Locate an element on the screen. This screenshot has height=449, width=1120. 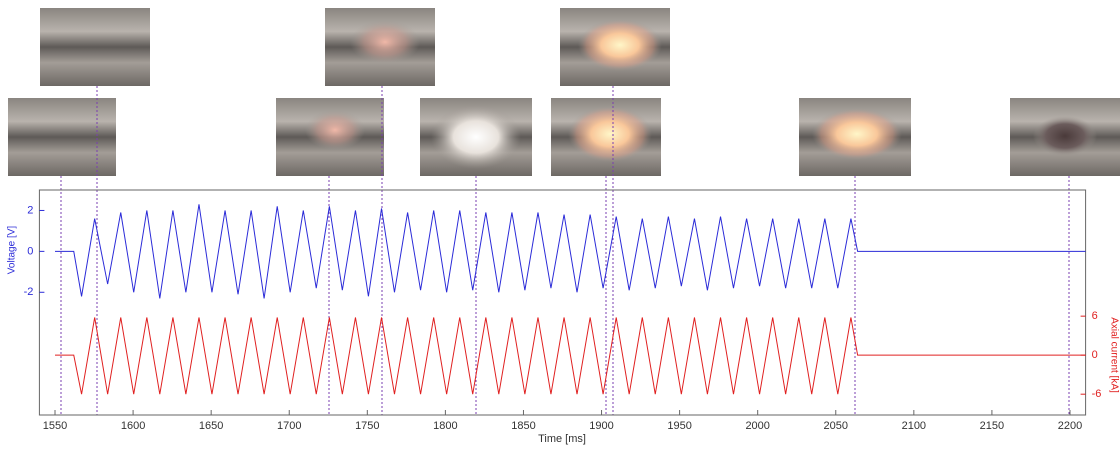
x-tick-label: 1800 is located at coordinates (445, 426).